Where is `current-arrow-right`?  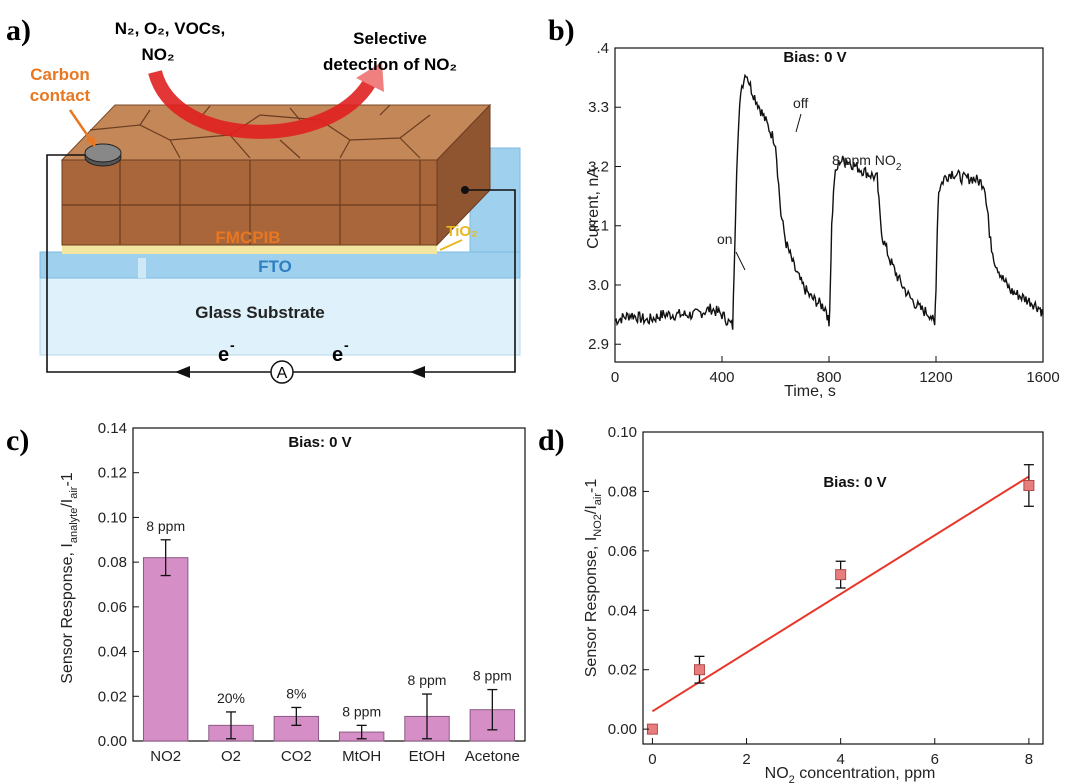
current-arrow-right is located at coordinates (417, 372).